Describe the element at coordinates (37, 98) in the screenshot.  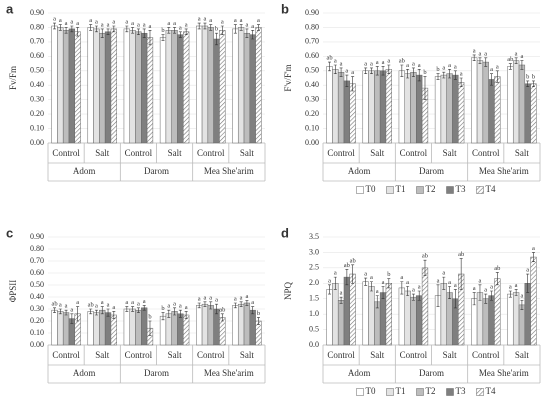
I see `y-tick-label: 0.30` at that location.